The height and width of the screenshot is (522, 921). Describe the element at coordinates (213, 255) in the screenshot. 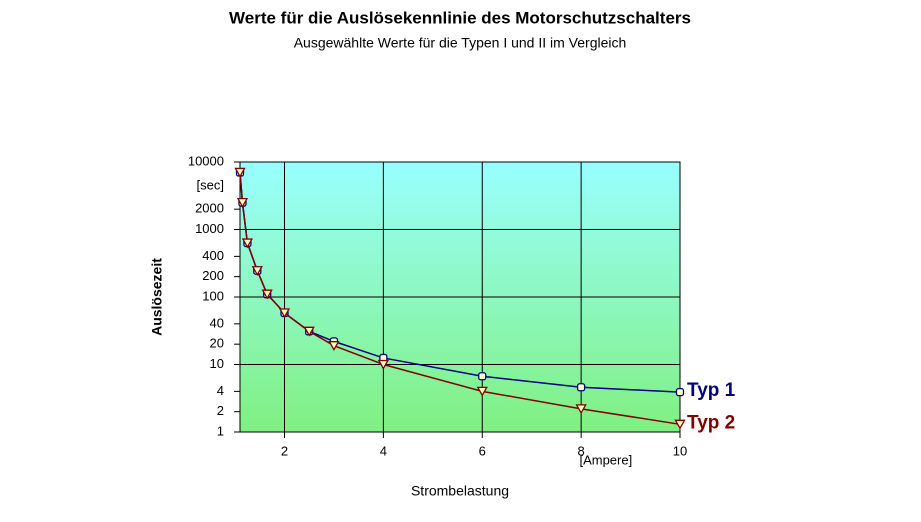

I see `y-tick-label: 400` at that location.